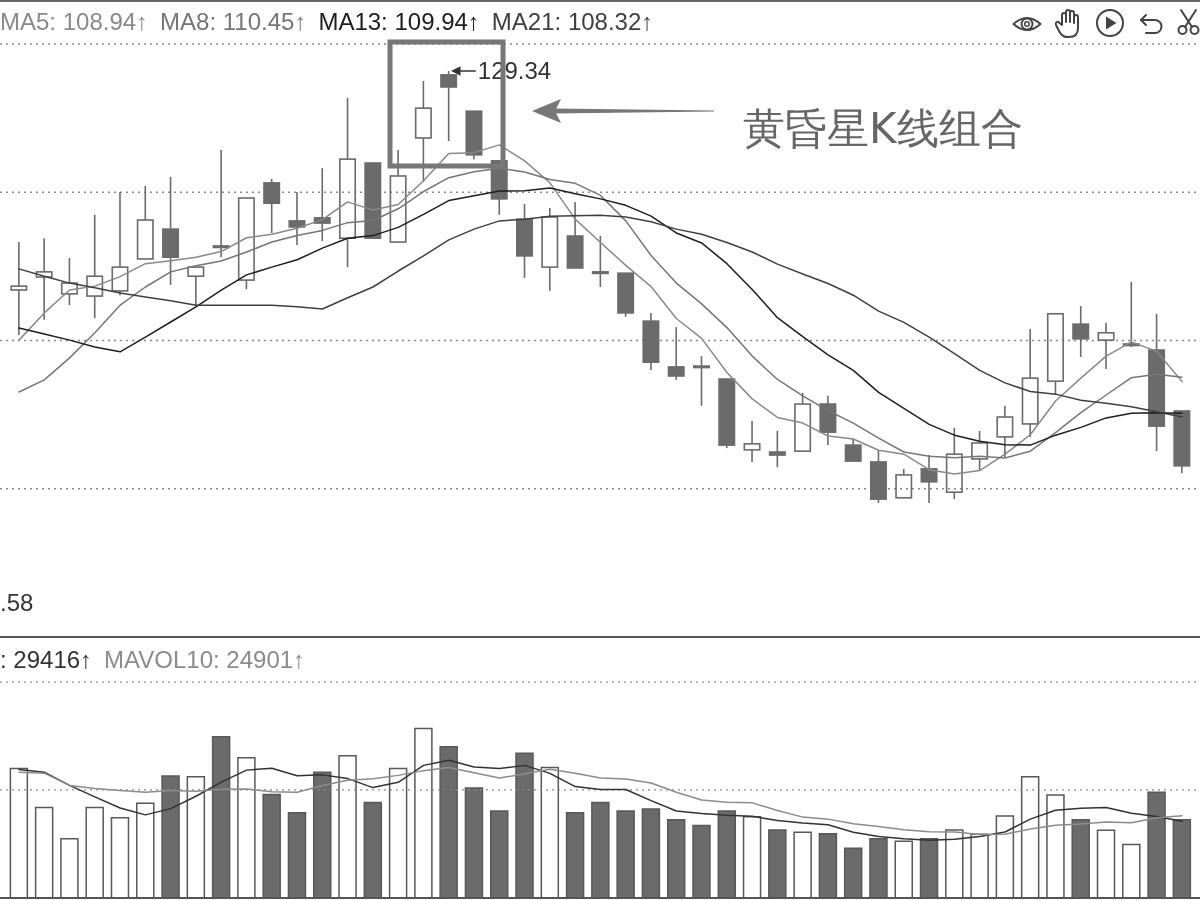 This screenshot has height=900, width=1200. What do you see at coordinates (205, 660) in the screenshot?
I see `text: MAVOL10: 24901↑` at bounding box center [205, 660].